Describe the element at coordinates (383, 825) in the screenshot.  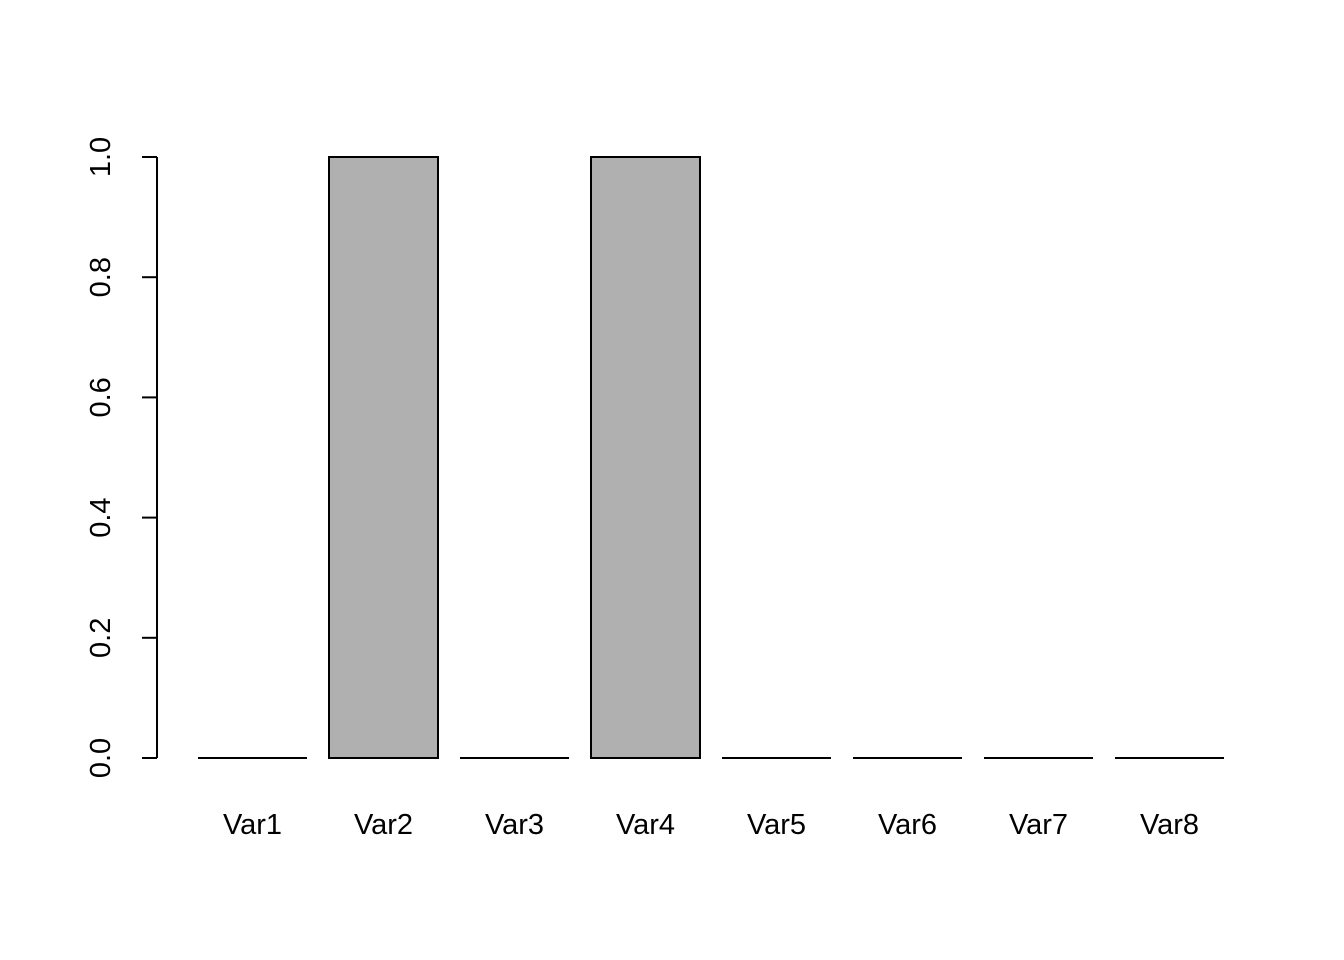
I see `x-category-label: Var2` at that location.